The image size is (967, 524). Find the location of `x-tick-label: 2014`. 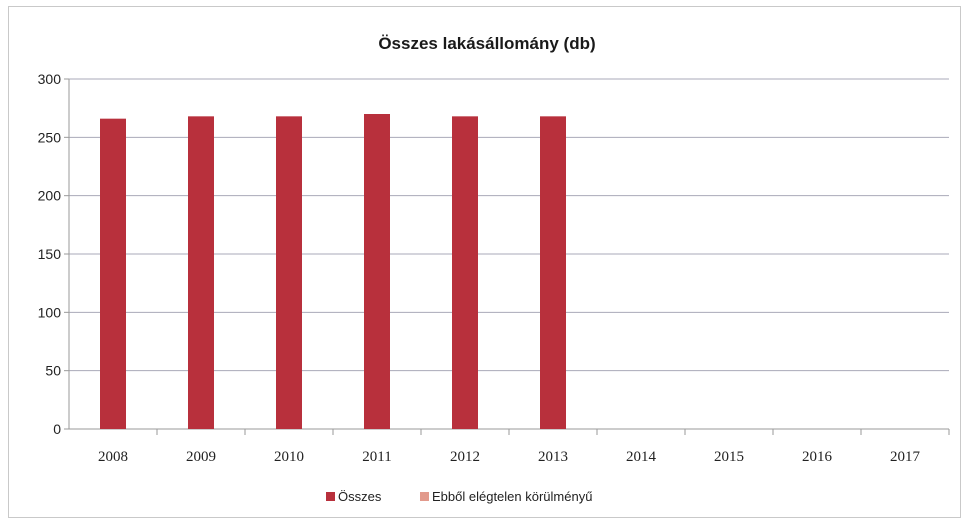

x-tick-label: 2014 is located at coordinates (641, 457).